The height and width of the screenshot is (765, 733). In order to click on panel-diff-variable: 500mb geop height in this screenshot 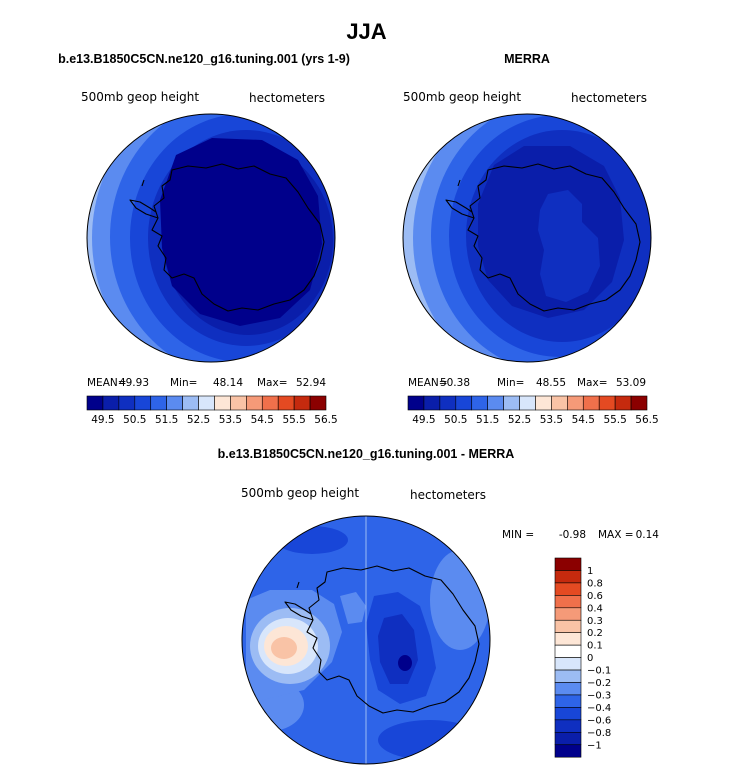, I will do `click(300, 493)`.